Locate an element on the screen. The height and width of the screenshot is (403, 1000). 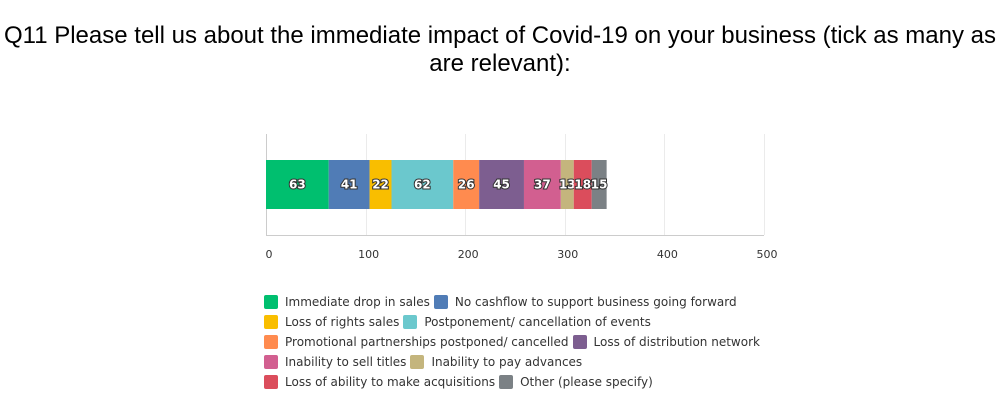
legend-item: Loss of rights sales is located at coordinates (331, 322).